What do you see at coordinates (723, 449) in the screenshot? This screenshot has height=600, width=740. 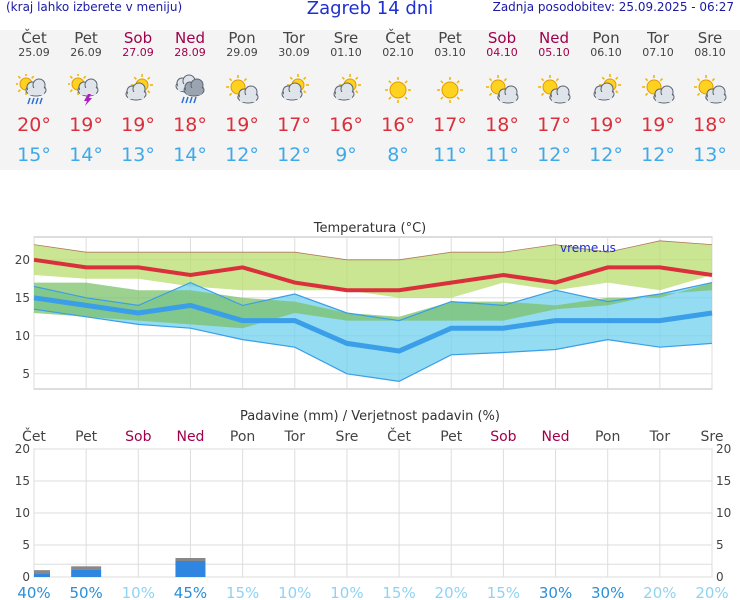 I see `y-tick-label-right: 20` at bounding box center [723, 449].